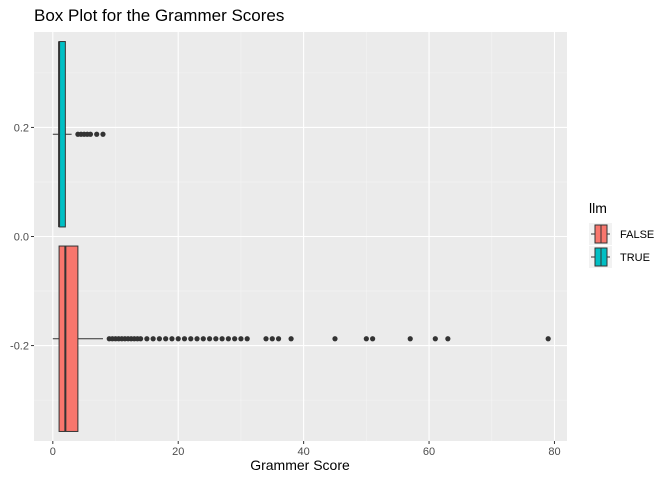 The width and height of the screenshot is (672, 480). What do you see at coordinates (635, 258) in the screenshot?
I see `legend-label: TRUE` at bounding box center [635, 258].